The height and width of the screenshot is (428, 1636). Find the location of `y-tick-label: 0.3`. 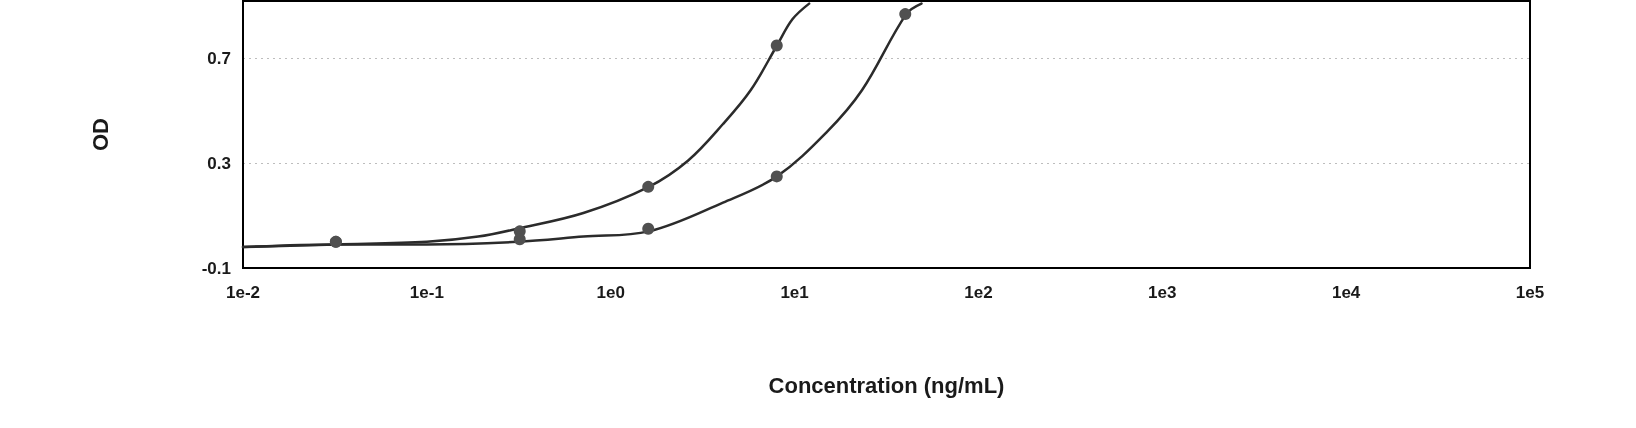

y-tick-label: 0.3 is located at coordinates (219, 163).